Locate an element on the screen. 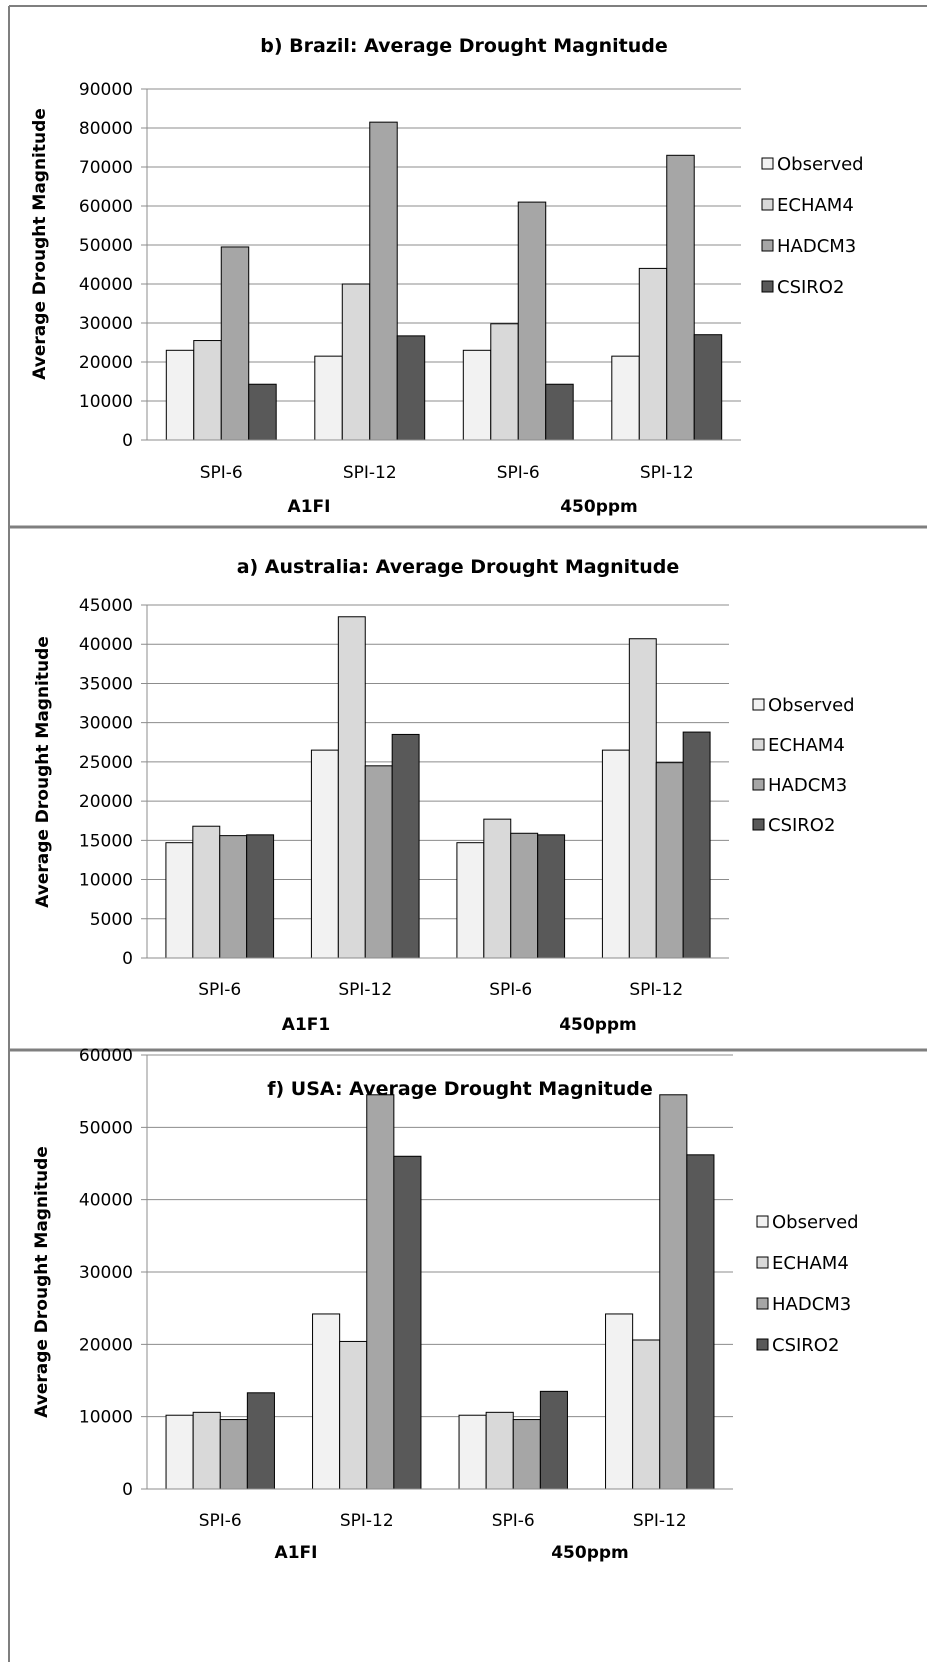  y-tick-label: 20000 is located at coordinates (106, 1345).